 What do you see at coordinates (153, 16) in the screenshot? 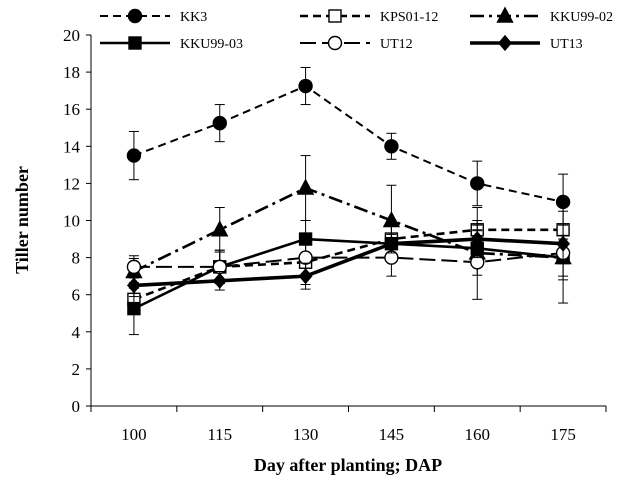
I see `legend-item-0: KK3` at bounding box center [153, 16].